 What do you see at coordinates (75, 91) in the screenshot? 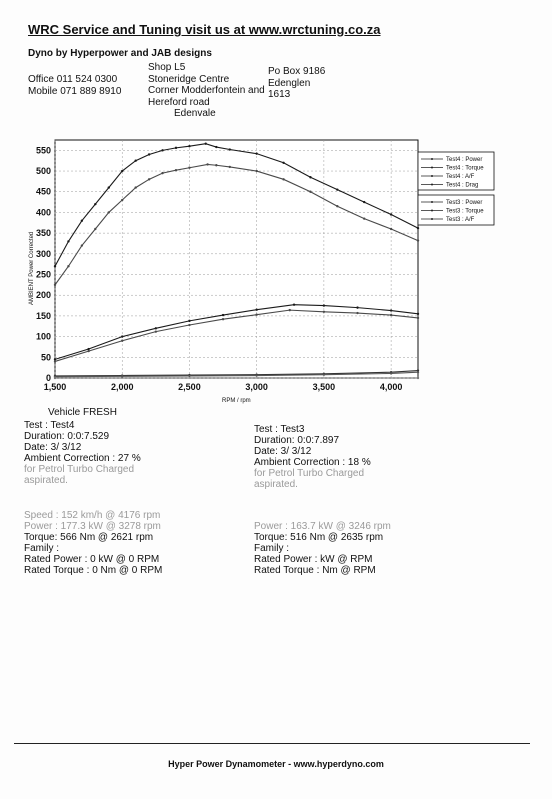
I see `contact-mobile: Mobile 071 889 8910` at bounding box center [75, 91].